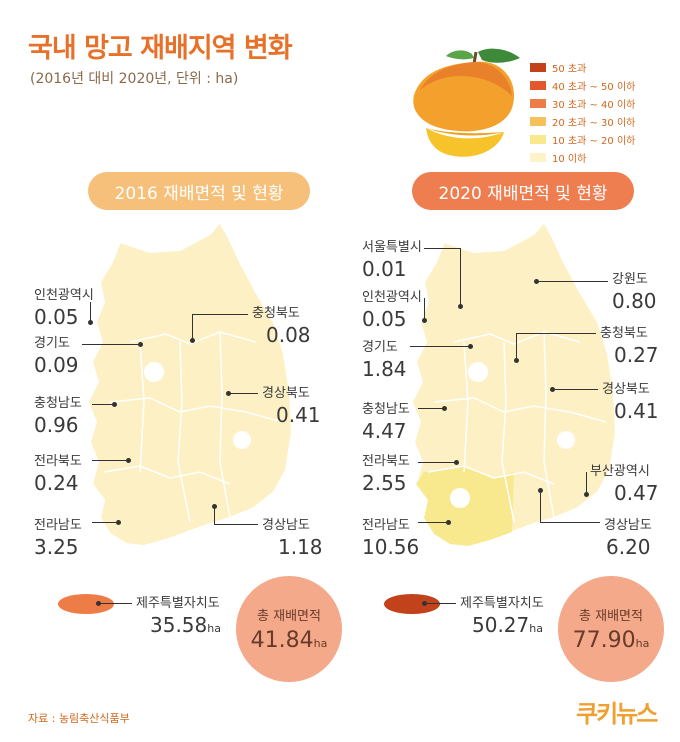 This screenshot has height=742, width=680. Describe the element at coordinates (594, 123) in the screenshot. I see `legend-label: 20 초과 ~ 30 이하` at that location.